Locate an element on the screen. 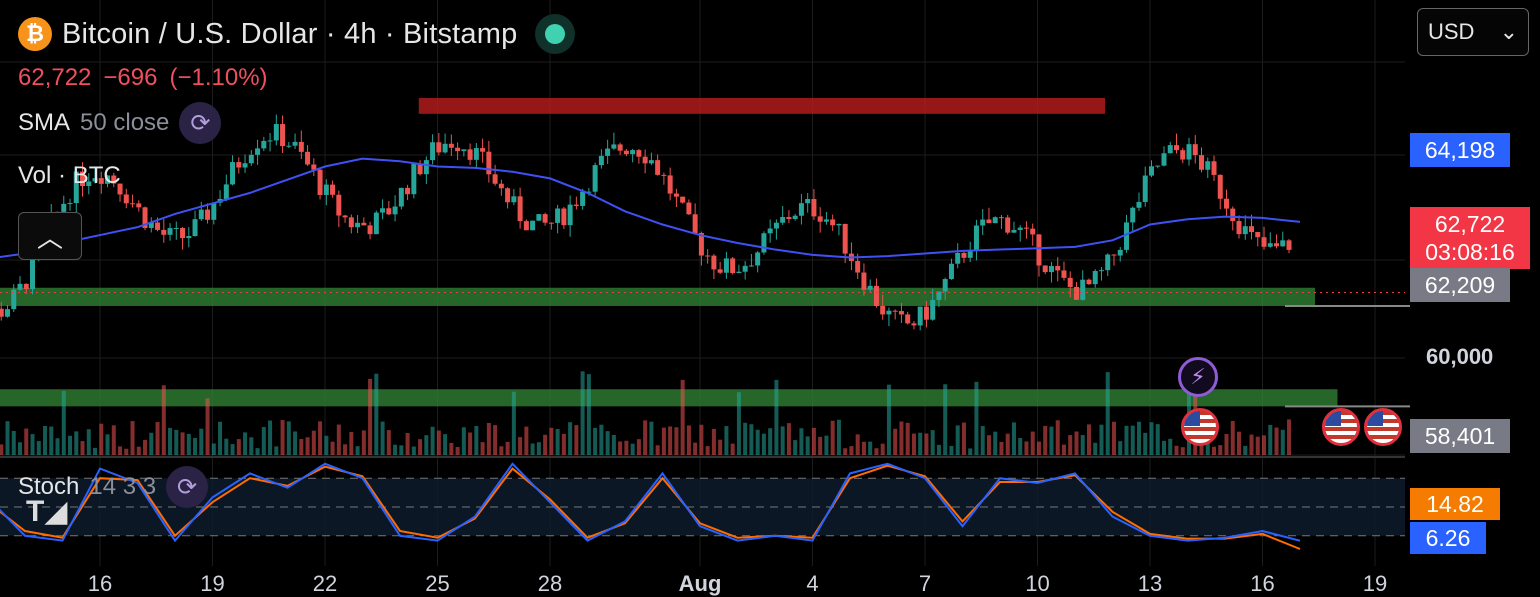 The width and height of the screenshot is (1540, 597). stoch-indicator-legend: Stoch 14 3 3 ⟳ is located at coordinates (113, 487).